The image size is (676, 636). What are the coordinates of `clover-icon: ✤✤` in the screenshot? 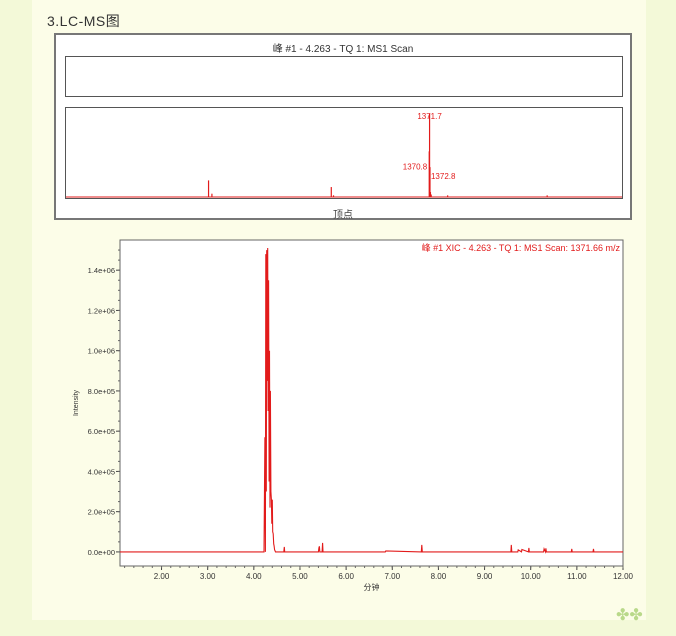 It's located at (629, 615).